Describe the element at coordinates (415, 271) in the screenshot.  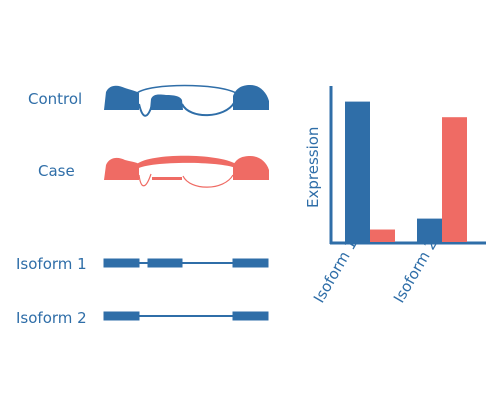
I see `x-tick-label-isoform-2: Isoform 2` at that location.